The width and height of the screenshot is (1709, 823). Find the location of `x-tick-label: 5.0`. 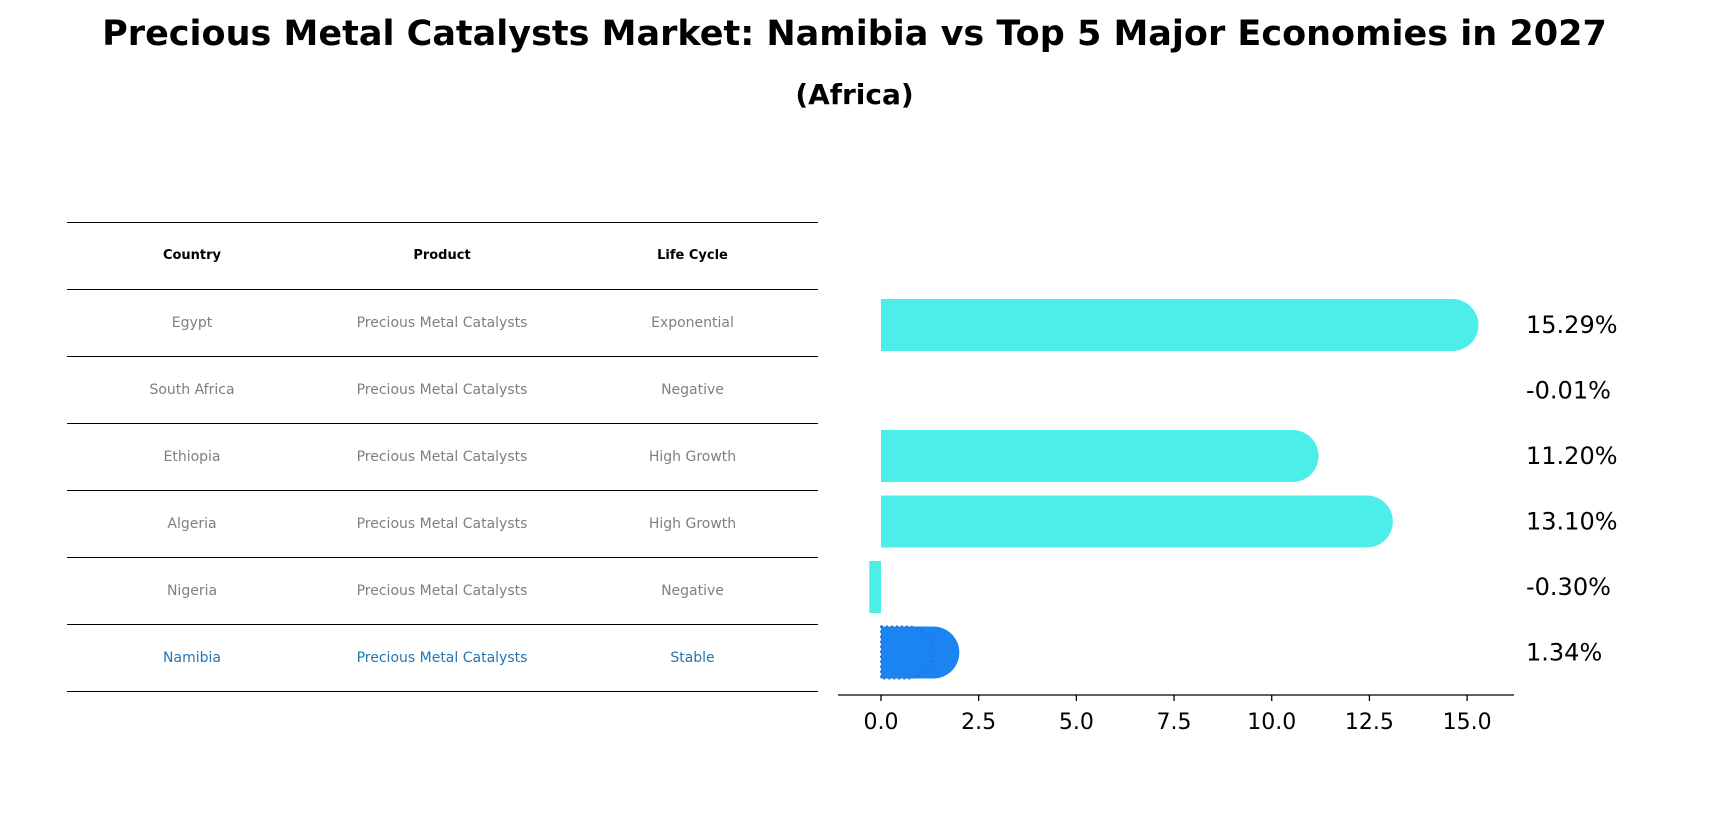

x-tick-label: 5.0 is located at coordinates (1076, 722).